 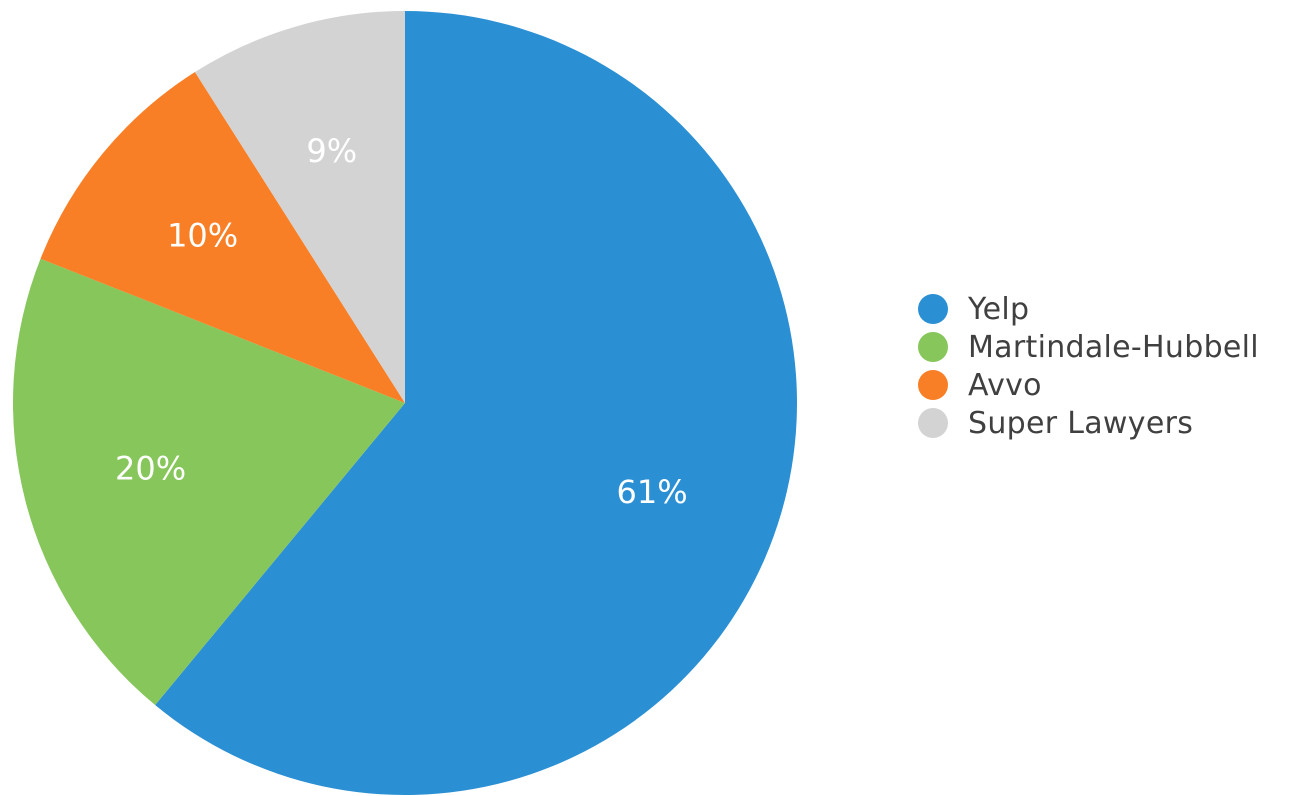 I want to click on legend-label-yelp: Yelp, so click(x=999, y=309).